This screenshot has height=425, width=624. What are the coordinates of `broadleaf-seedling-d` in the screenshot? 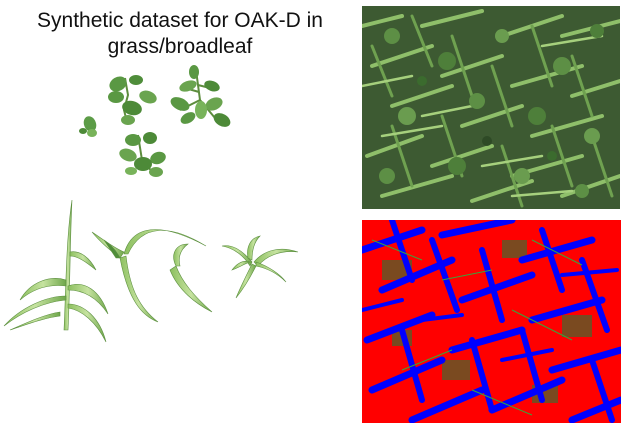 It's located at (142, 154).